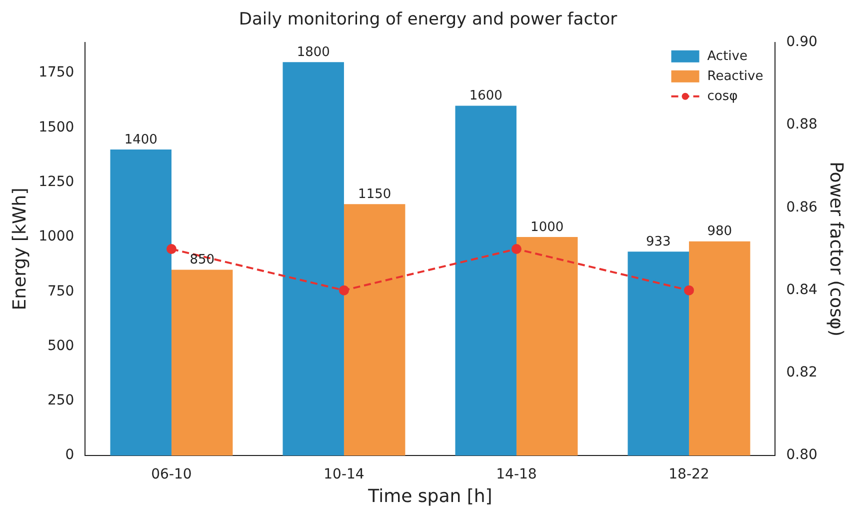 The width and height of the screenshot is (858, 512). I want to click on y-tick-label: 1000, so click(56, 236).